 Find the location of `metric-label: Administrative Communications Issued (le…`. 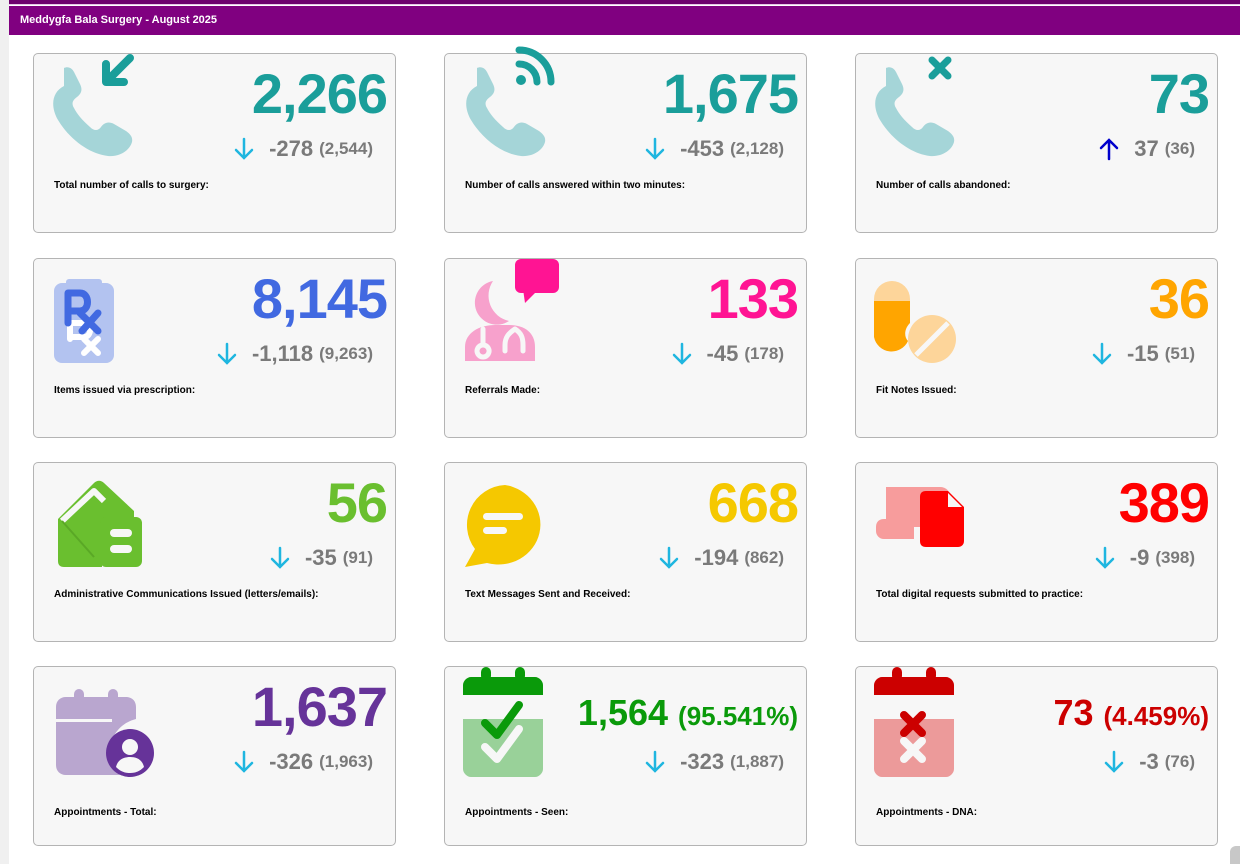

metric-label: Administrative Communications Issued (le… is located at coordinates (186, 594).